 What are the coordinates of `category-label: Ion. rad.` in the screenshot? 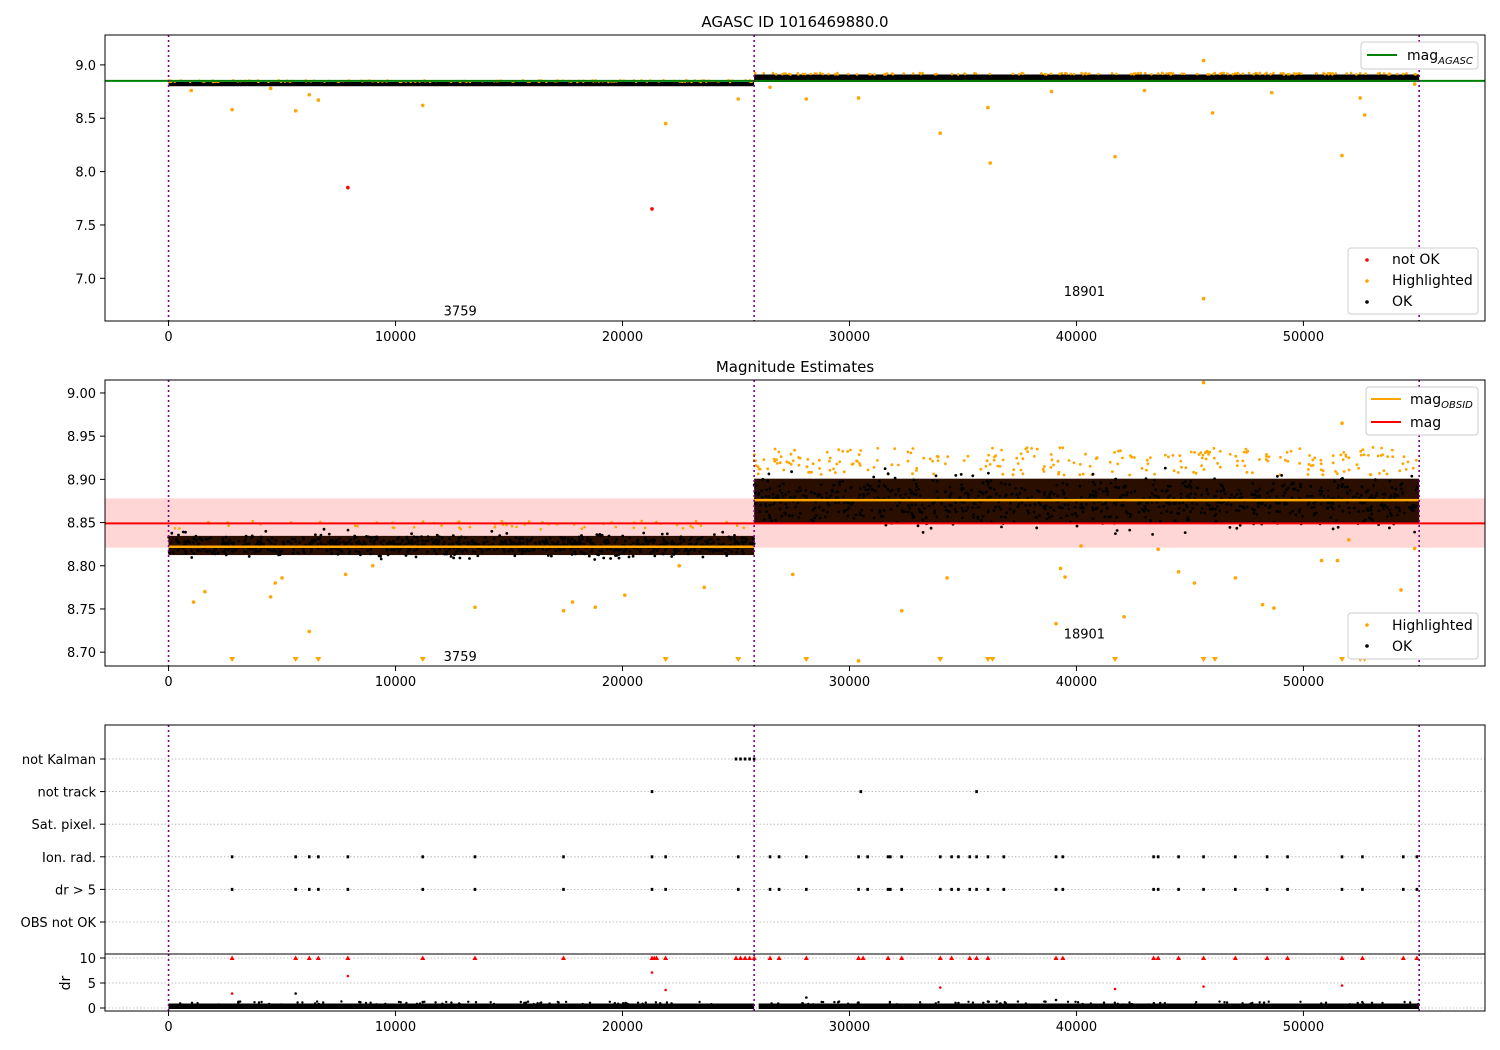 It's located at (69, 858).